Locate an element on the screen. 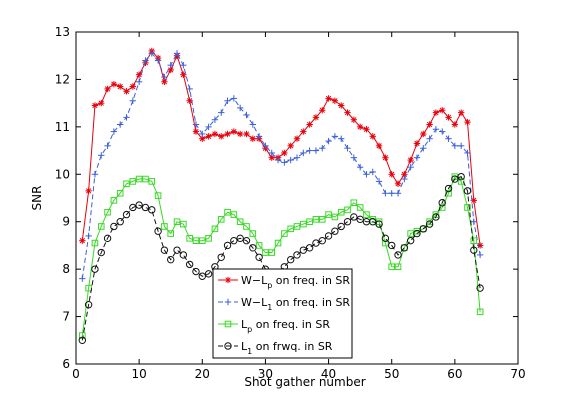 This screenshot has width=581, height=408. legend-label-sub: p is located at coordinates (249, 329).